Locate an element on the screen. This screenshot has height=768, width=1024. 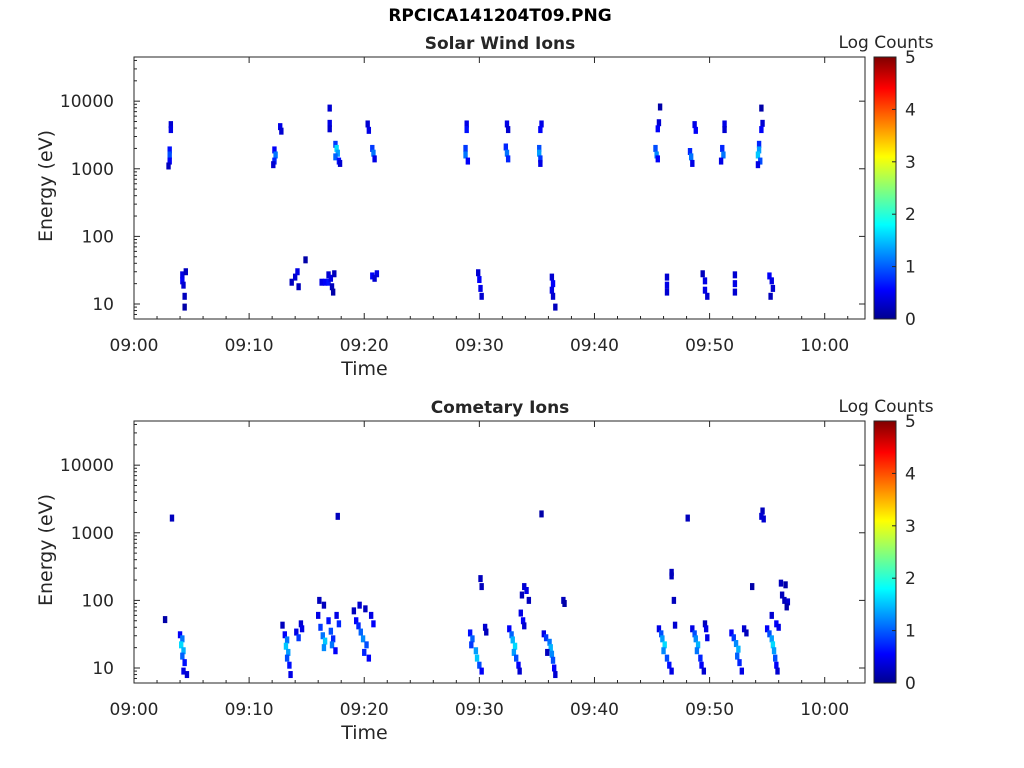
colorbar-tick-label: 0 is located at coordinates (910, 320).